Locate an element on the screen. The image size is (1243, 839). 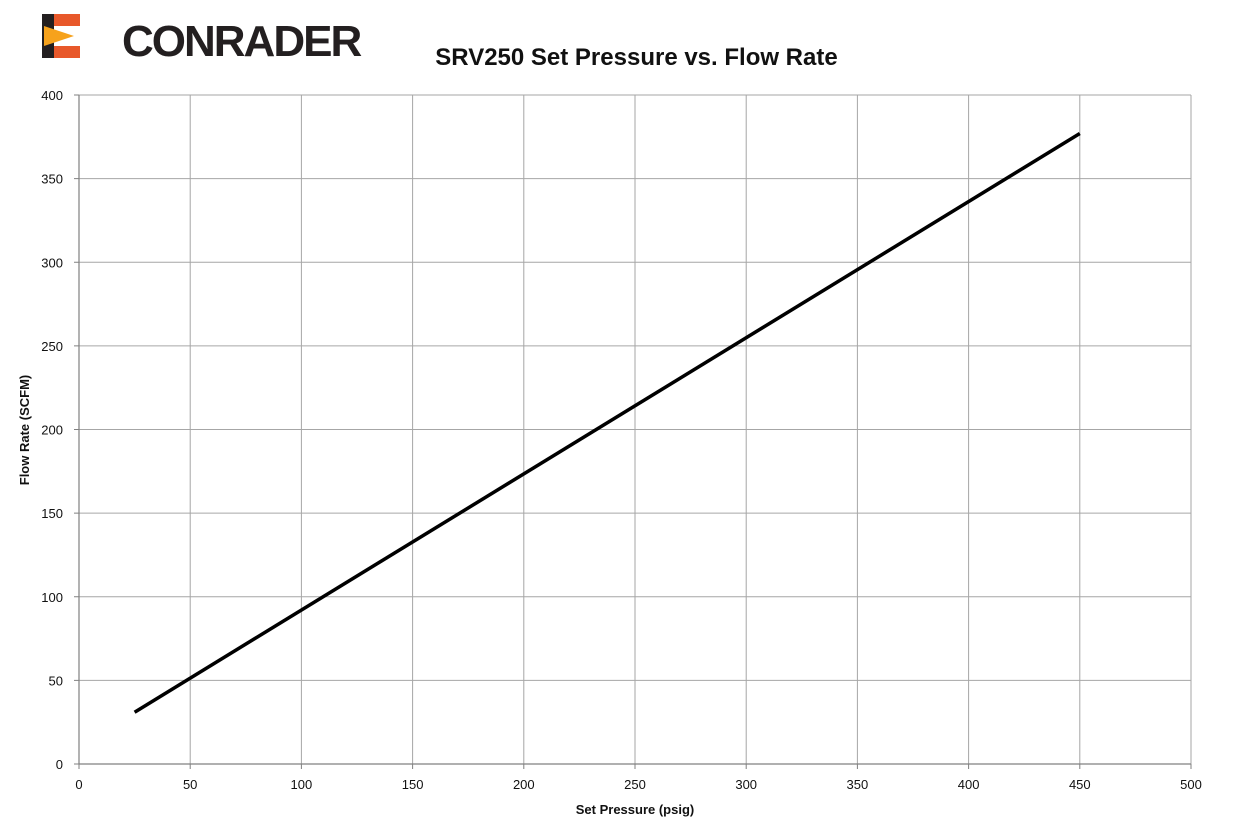
y-axis-ticks: 0 50 100 150 200 250 300 350 400 is located at coordinates (60, 430).